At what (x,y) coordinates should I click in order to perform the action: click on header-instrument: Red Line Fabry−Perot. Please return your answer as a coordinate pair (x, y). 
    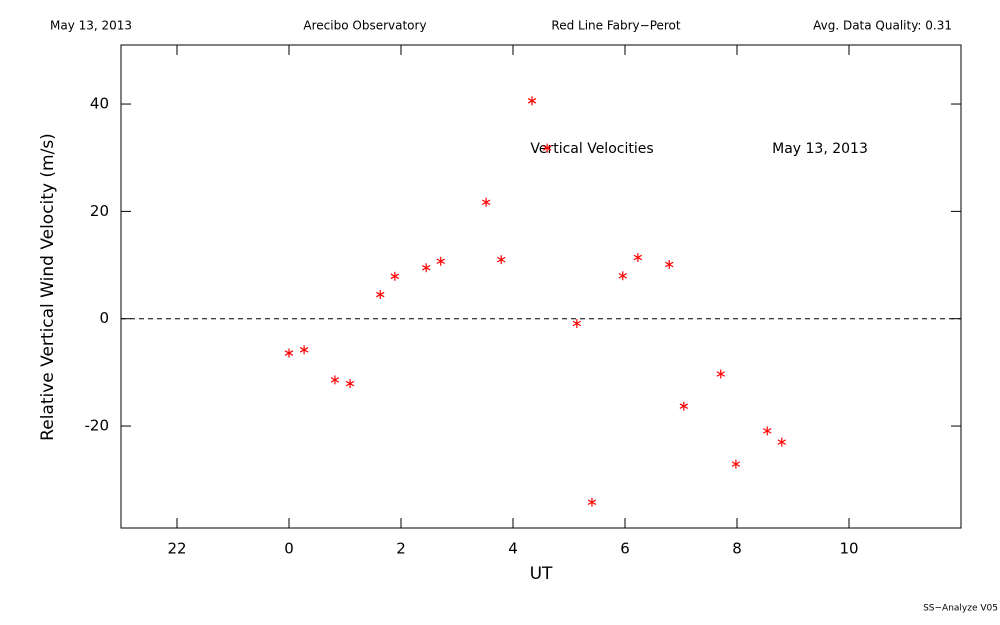
    Looking at the image, I should click on (616, 26).